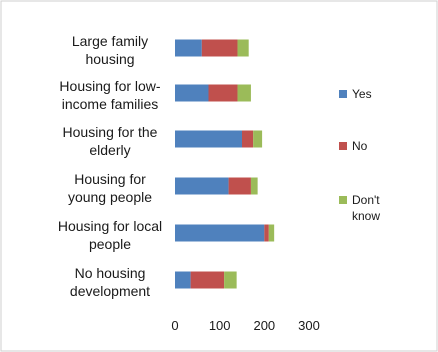 Image resolution: width=438 pixels, height=352 pixels. Describe the element at coordinates (110, 291) in the screenshot. I see `category-label-line: development` at that location.